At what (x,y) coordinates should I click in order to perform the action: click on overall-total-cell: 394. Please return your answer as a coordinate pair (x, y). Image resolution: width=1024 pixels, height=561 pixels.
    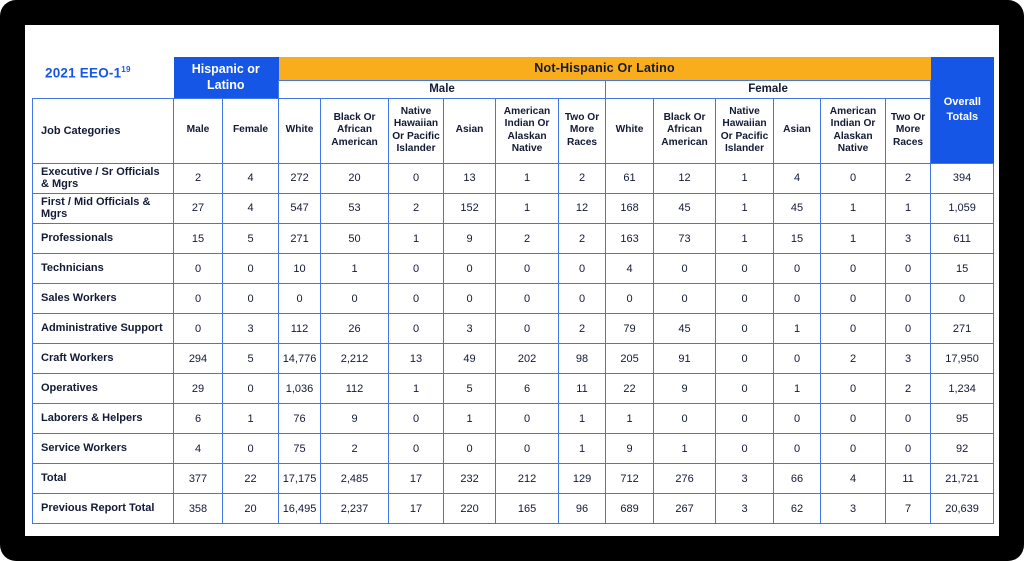
    Looking at the image, I should click on (962, 178).